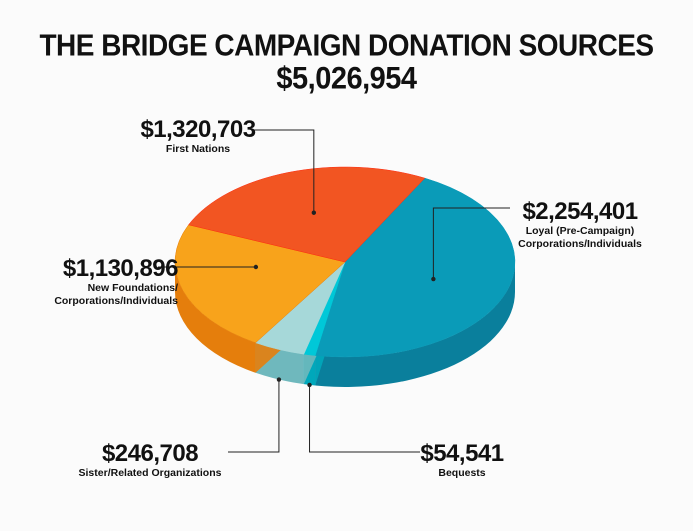 The height and width of the screenshot is (531, 693). What do you see at coordinates (150, 453) in the screenshot?
I see `amount-sister: $246,708` at bounding box center [150, 453].